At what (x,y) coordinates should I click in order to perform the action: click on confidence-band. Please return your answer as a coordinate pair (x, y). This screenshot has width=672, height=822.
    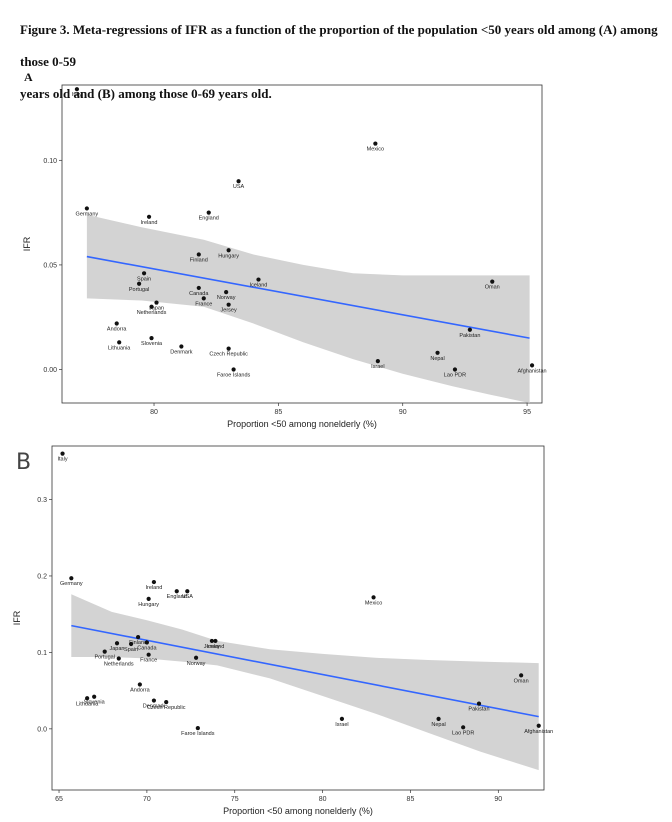
    Looking at the image, I should click on (305, 682).